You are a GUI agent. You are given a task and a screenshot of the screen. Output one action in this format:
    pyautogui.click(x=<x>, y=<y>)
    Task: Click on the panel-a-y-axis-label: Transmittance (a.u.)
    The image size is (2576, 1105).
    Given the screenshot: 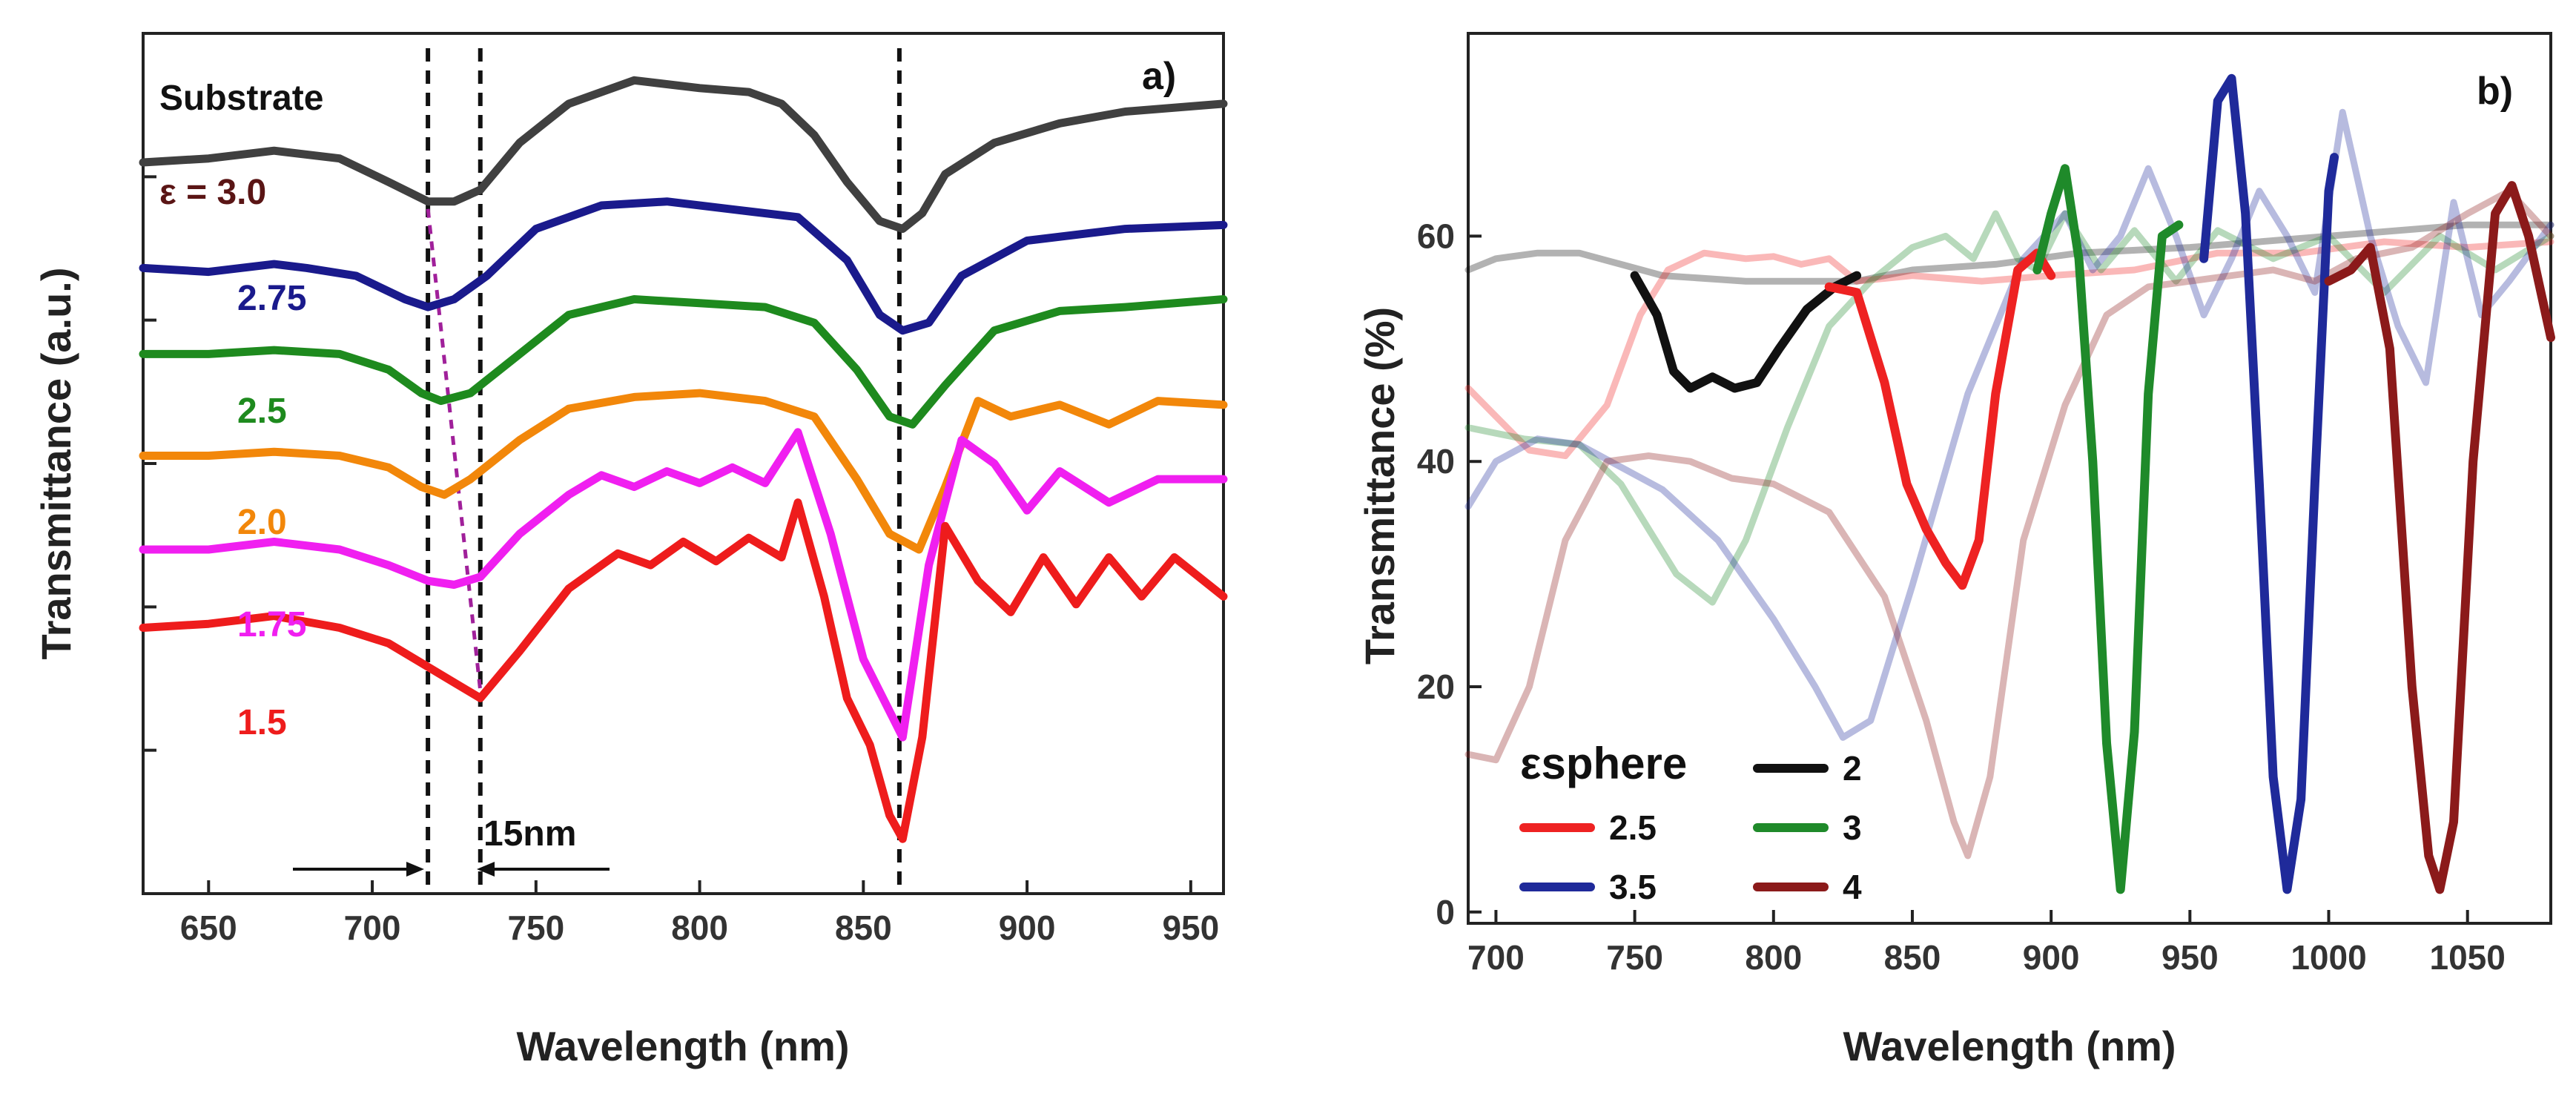 What is the action you would take?
    pyautogui.click(x=56, y=463)
    